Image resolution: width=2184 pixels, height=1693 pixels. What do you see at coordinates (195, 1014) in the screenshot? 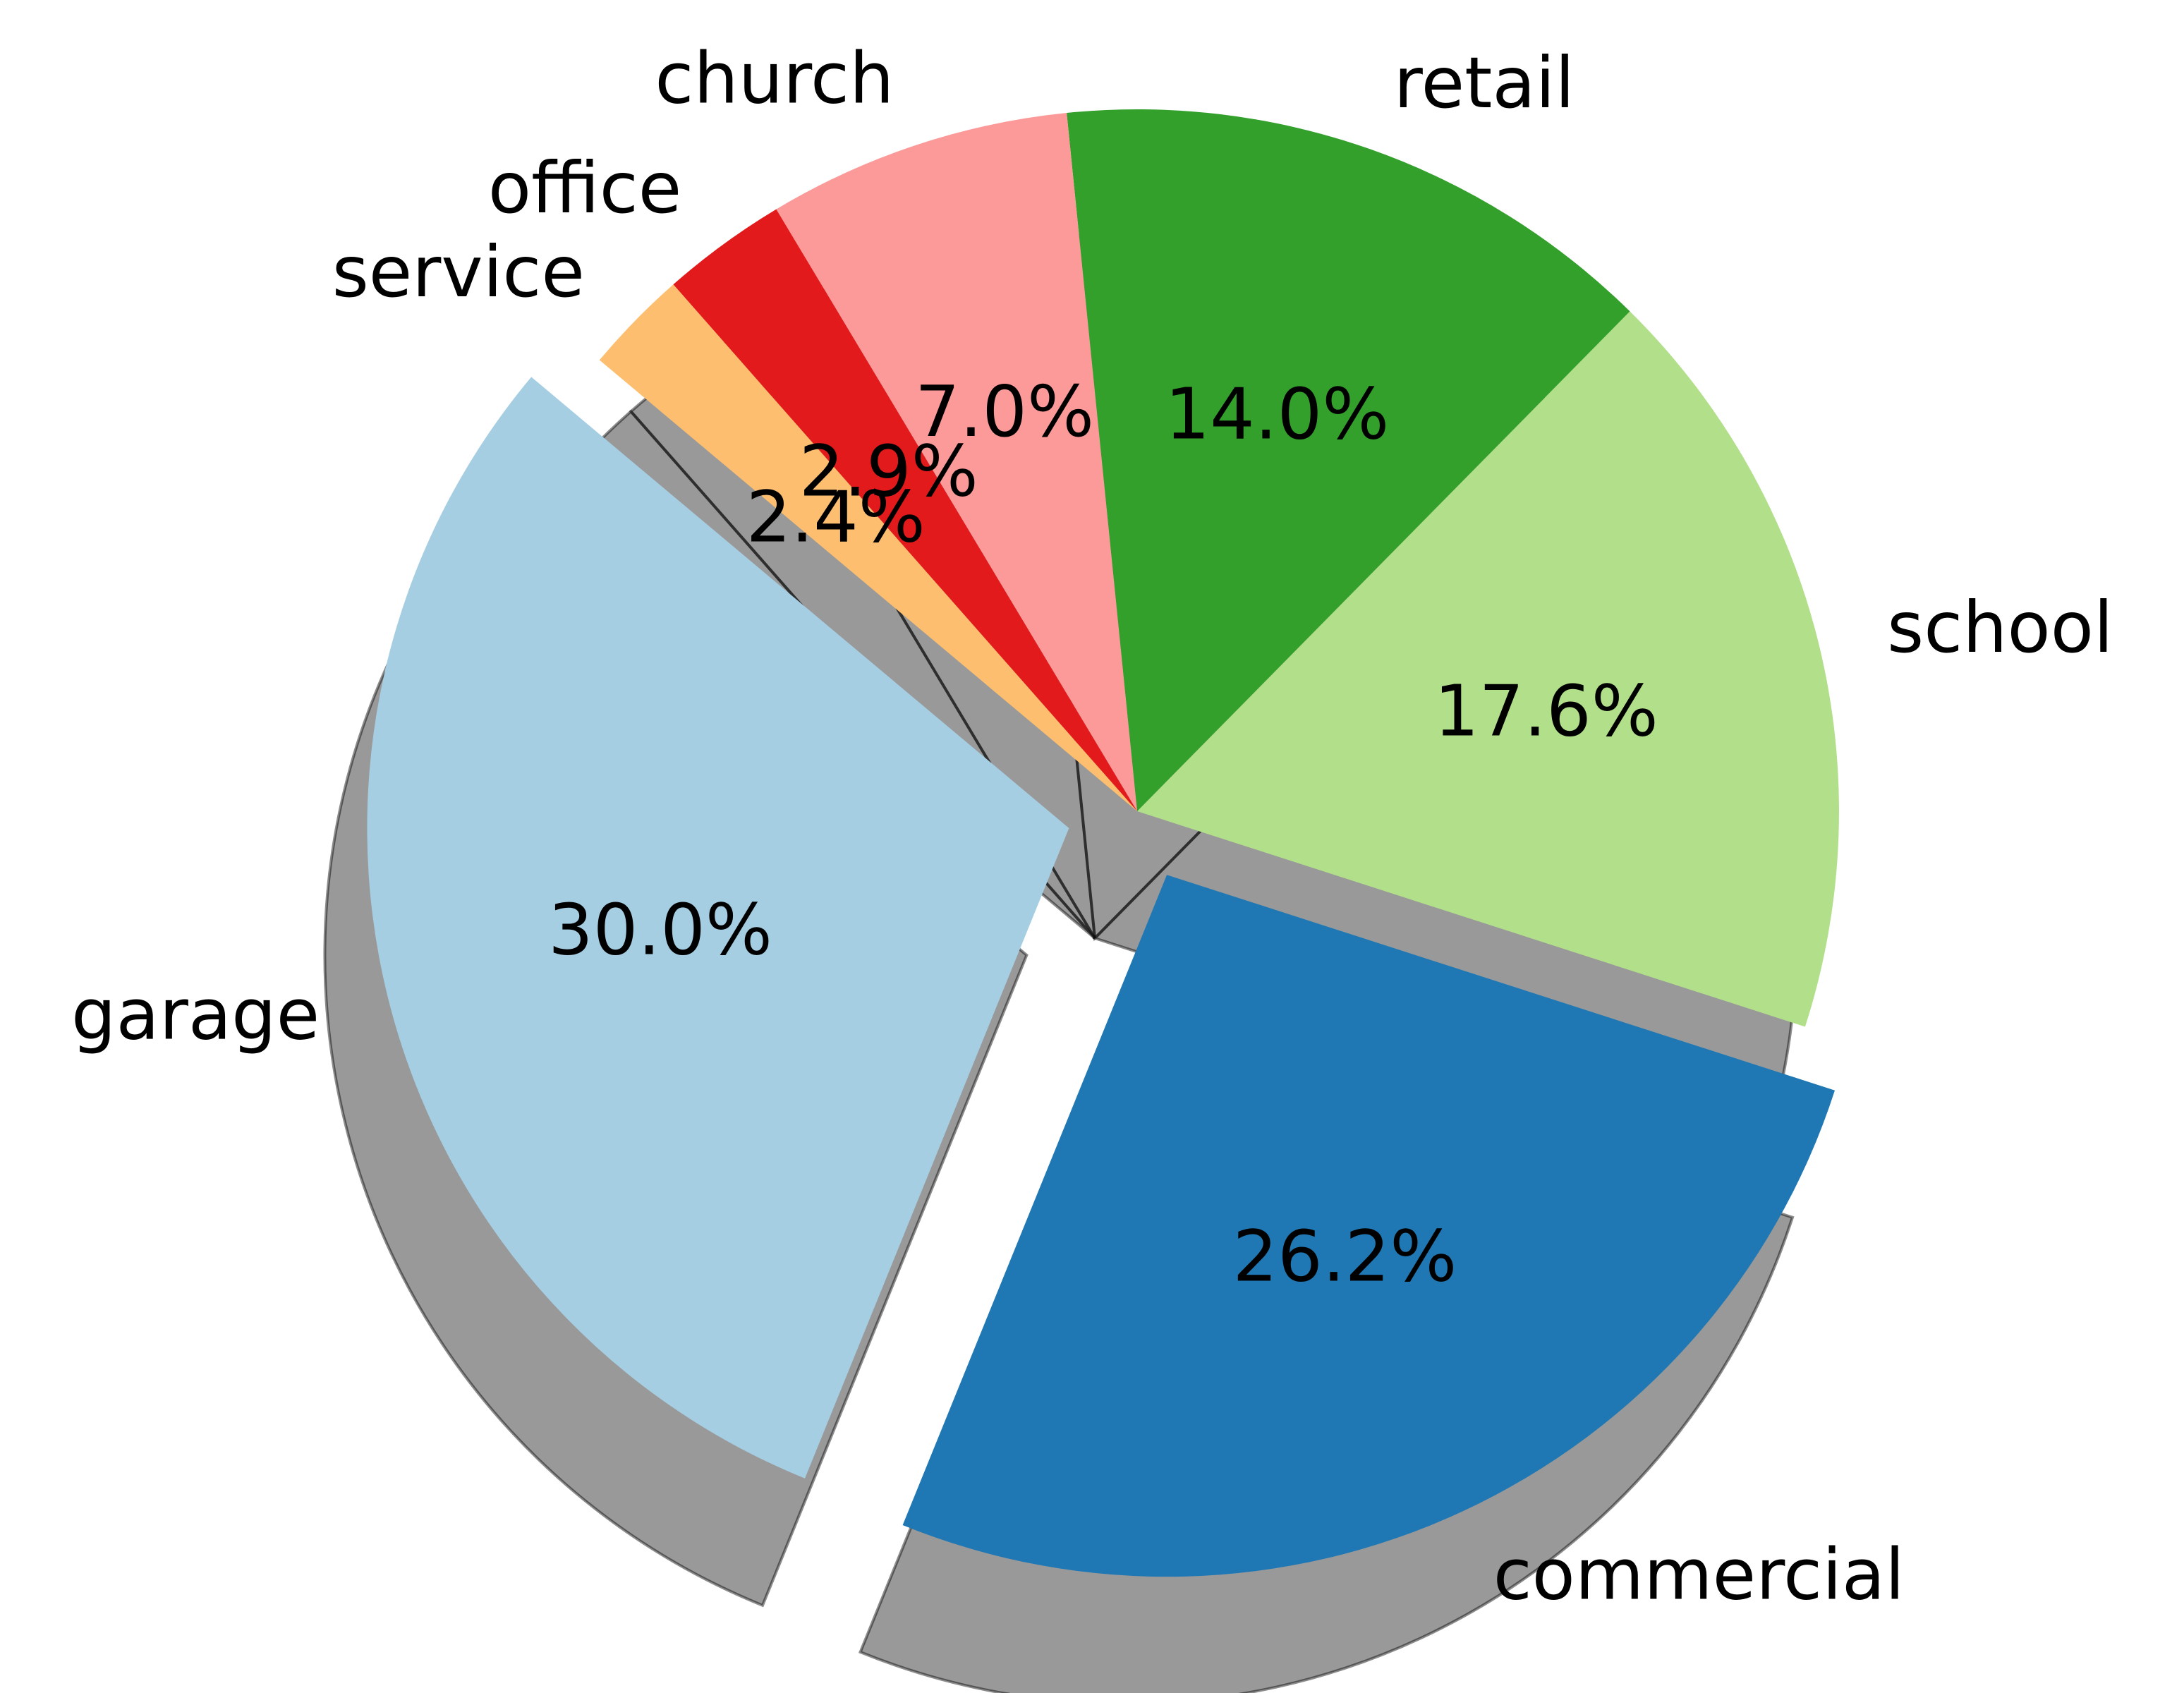
I see `category-label-garage: garage` at bounding box center [195, 1014].